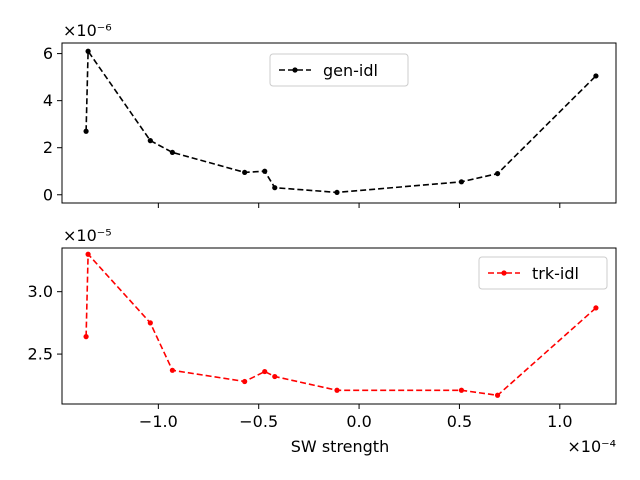  I want to click on x-tick-label: −1.0, so click(158, 421).